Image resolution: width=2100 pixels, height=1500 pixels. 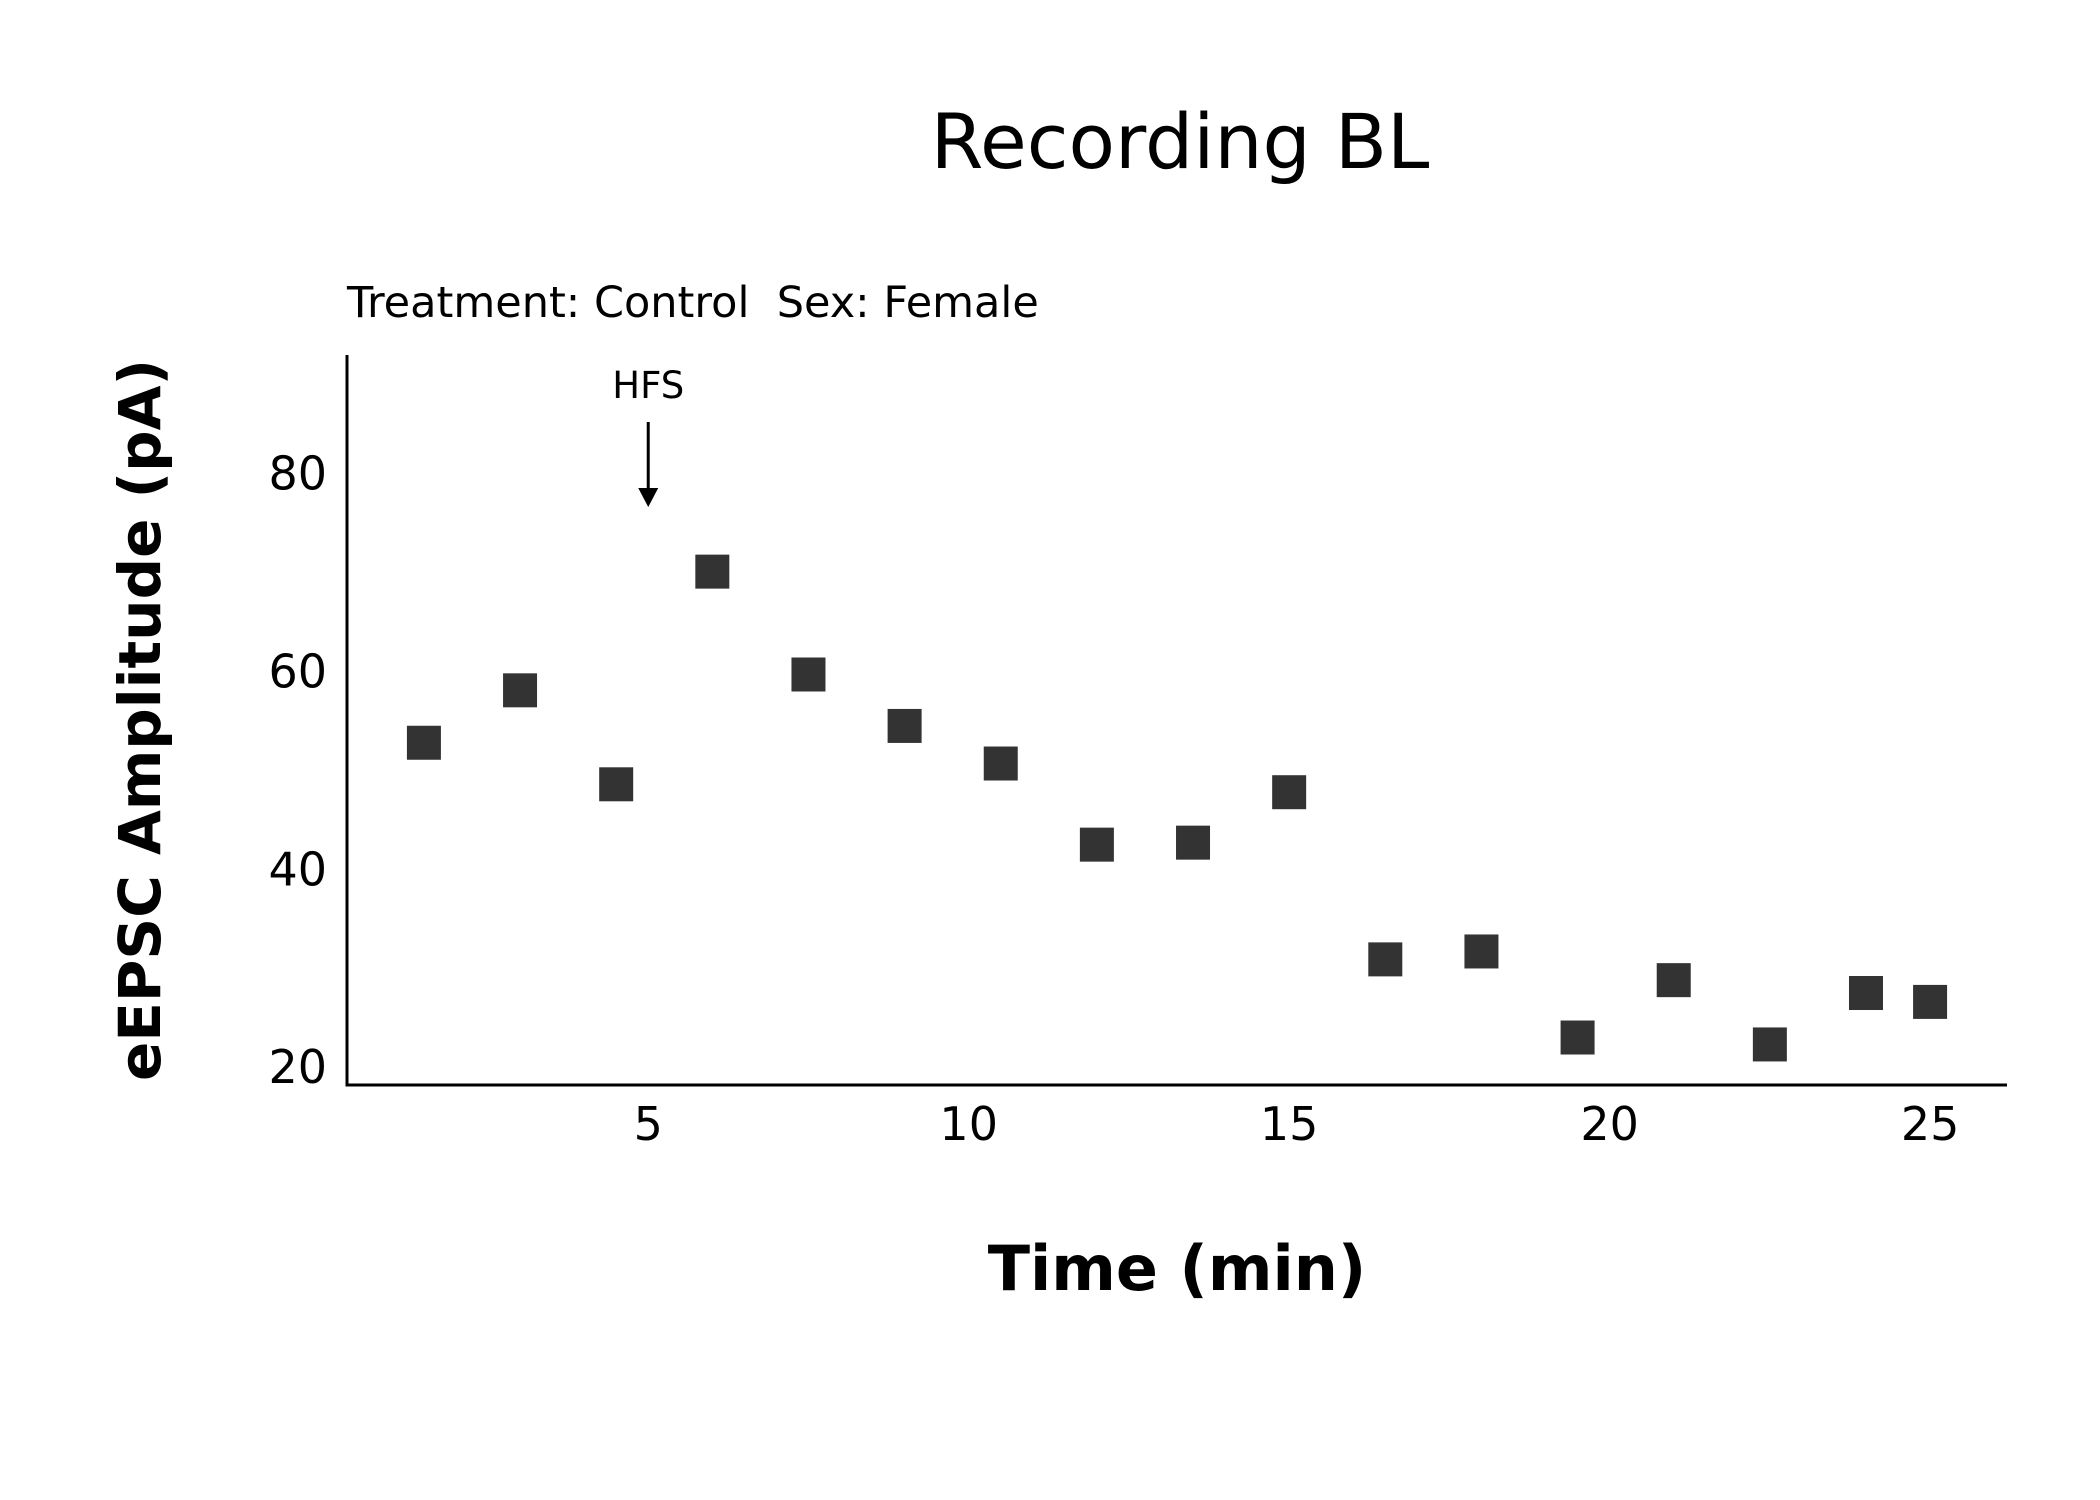 I want to click on y-axis-label: eEPSC Amplitude (pA), so click(x=140, y=720).